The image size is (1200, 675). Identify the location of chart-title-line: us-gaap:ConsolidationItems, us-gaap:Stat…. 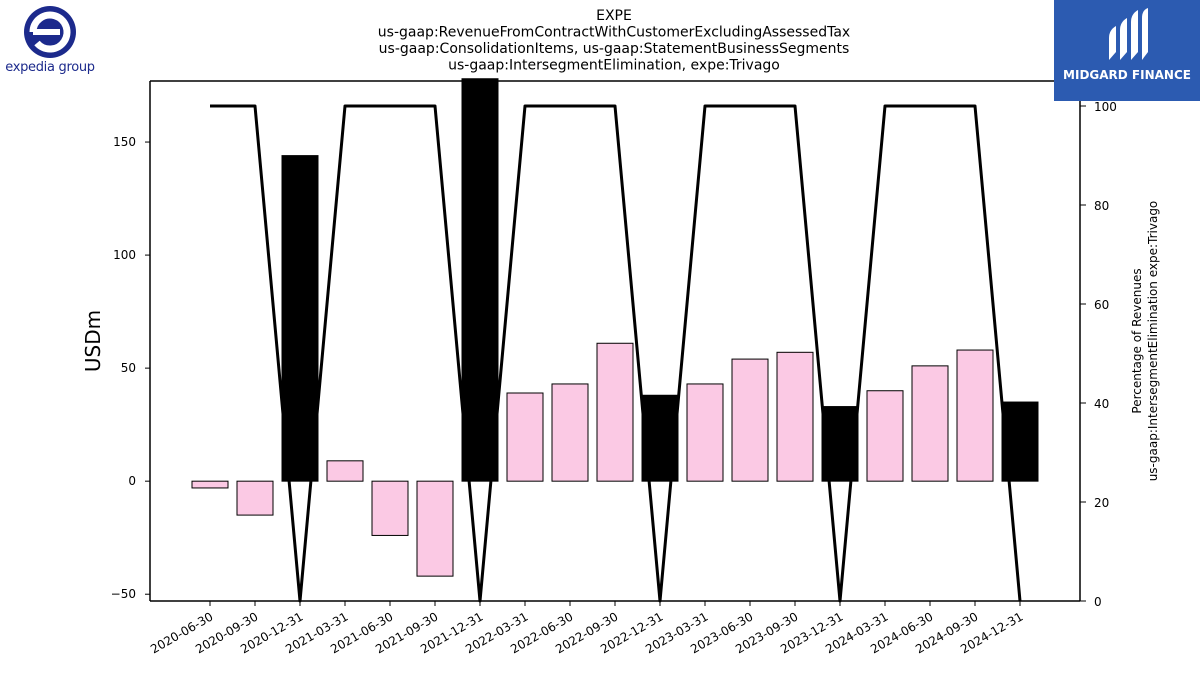
(614, 49).